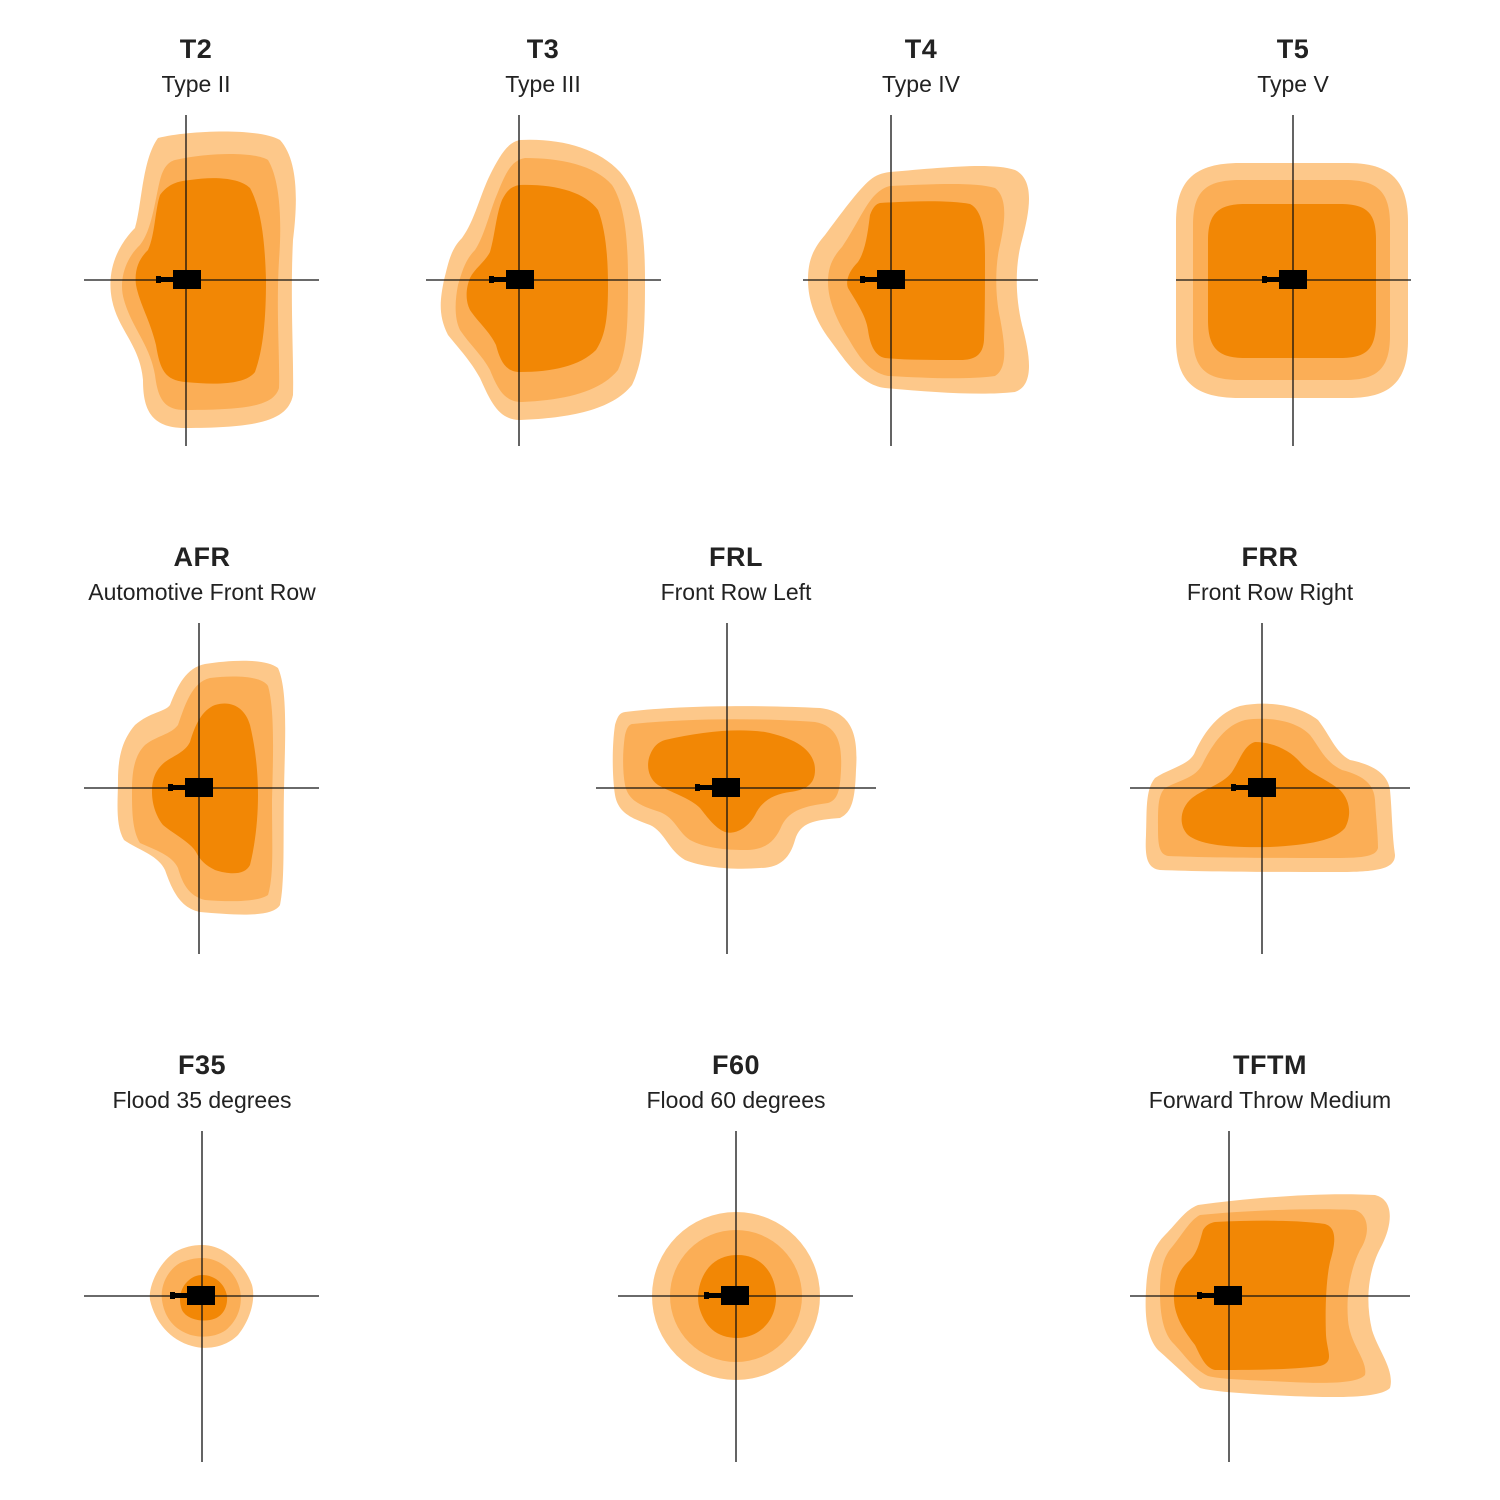 The height and width of the screenshot is (1500, 1500). I want to click on pattern-name-t2: Type II, so click(196, 84).